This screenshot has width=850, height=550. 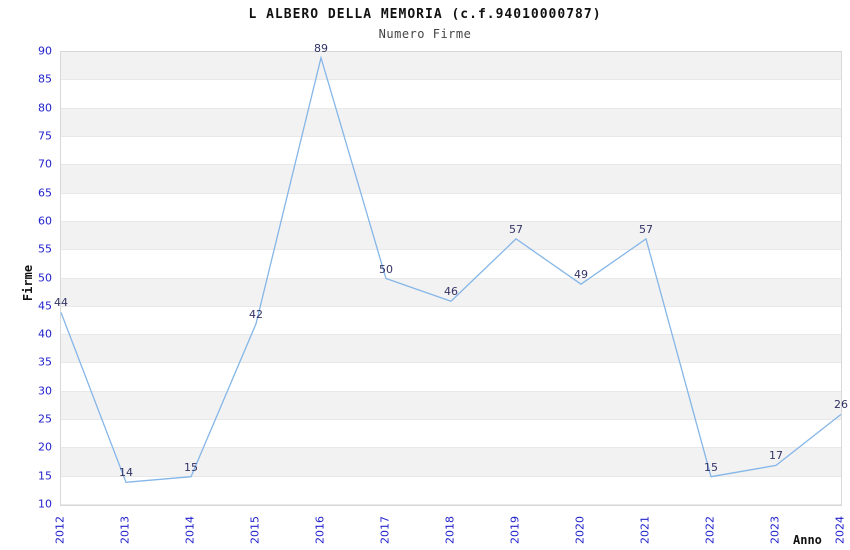 What do you see at coordinates (256, 314) in the screenshot?
I see `data-point-label: 42` at bounding box center [256, 314].